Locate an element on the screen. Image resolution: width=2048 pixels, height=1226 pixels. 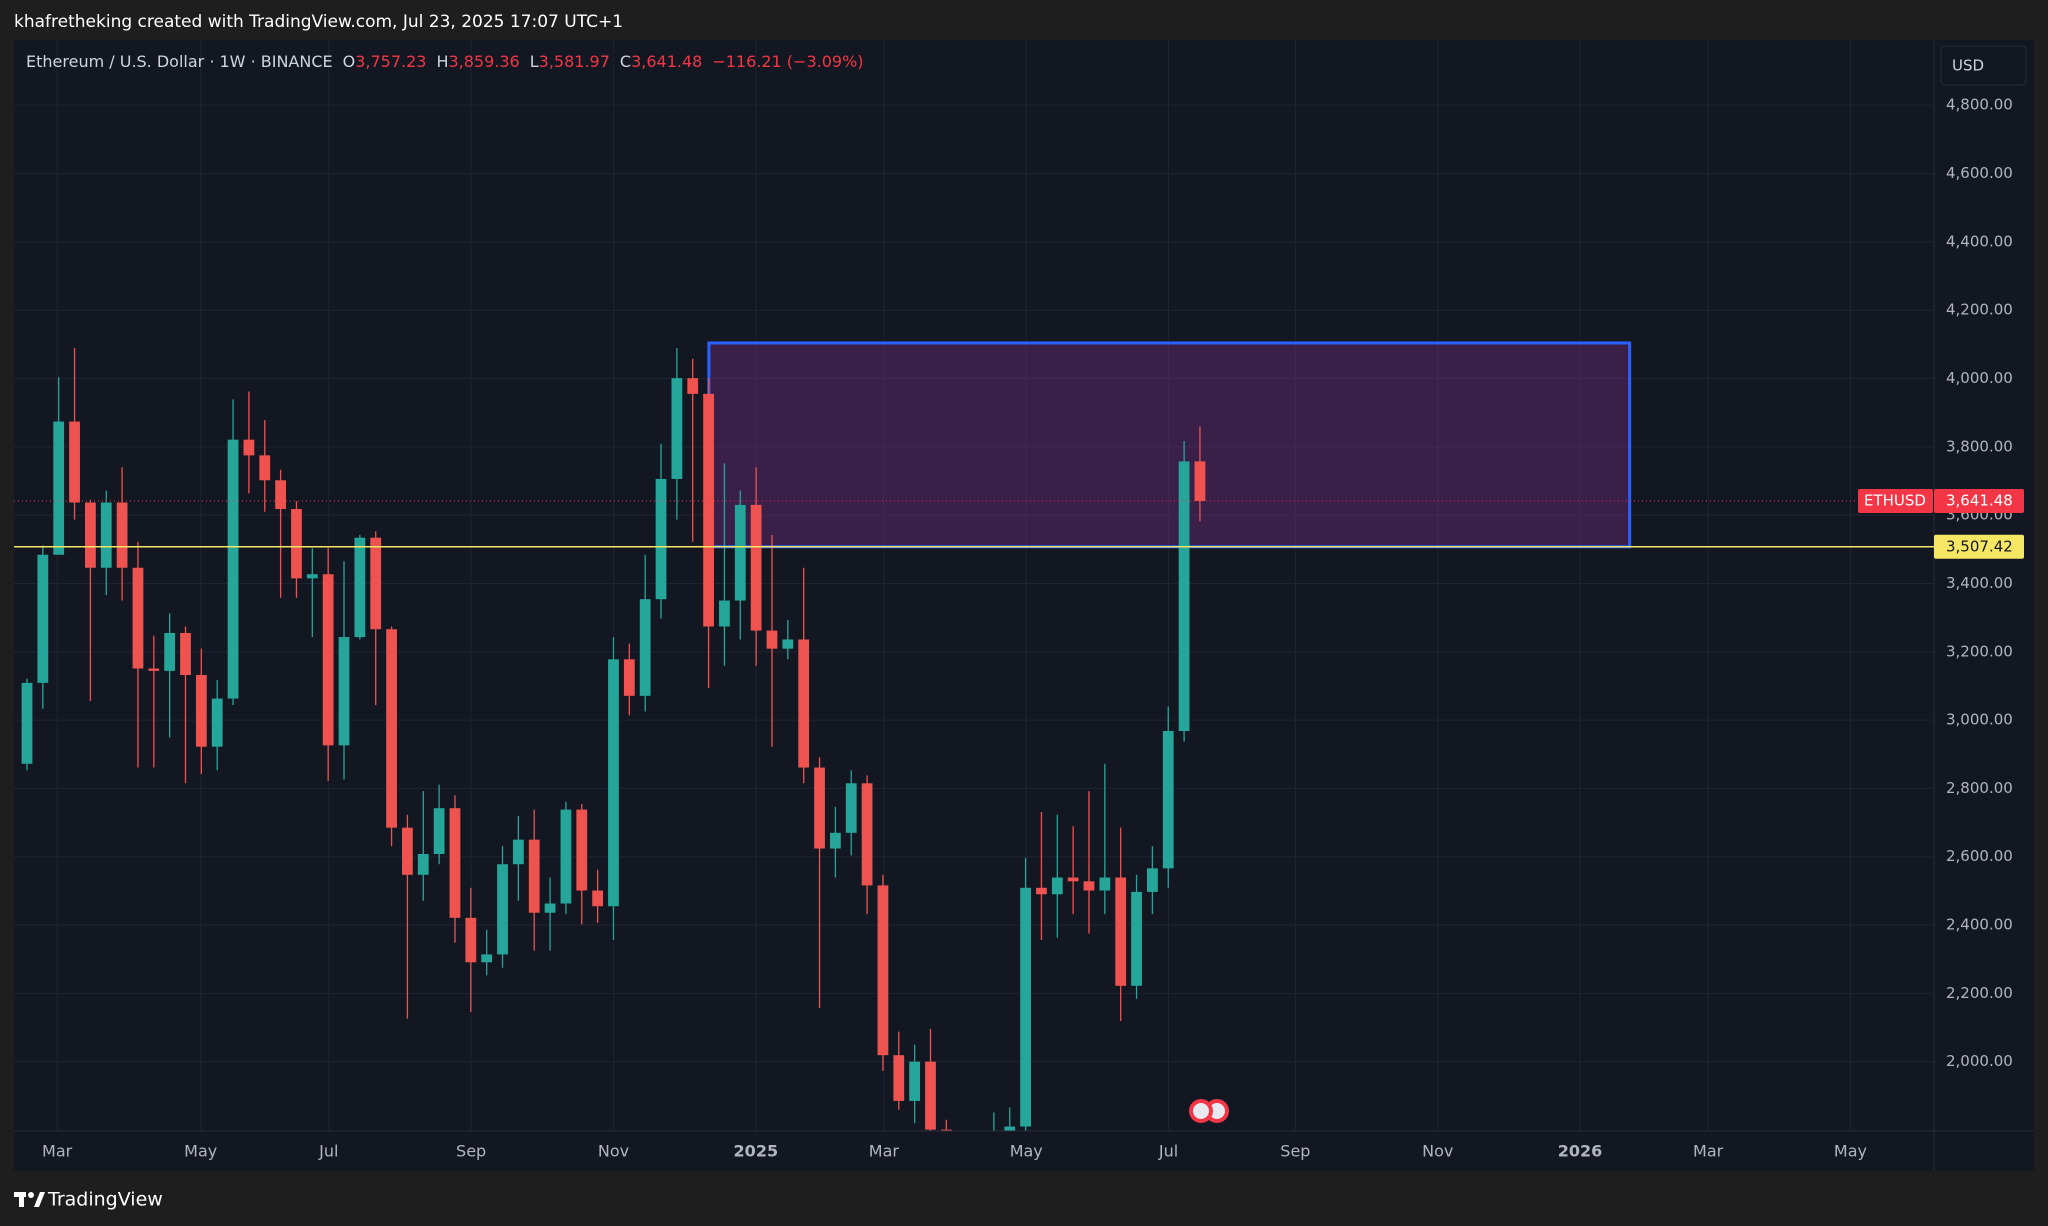
open-value: 3,757.23 is located at coordinates (391, 61).